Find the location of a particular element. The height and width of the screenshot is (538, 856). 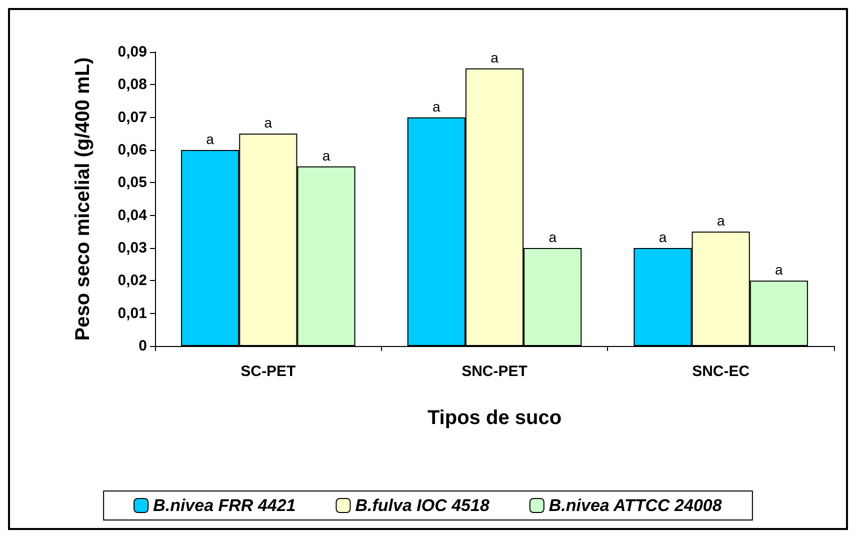

y-tick-label: 0,07 is located at coordinates (132, 117).